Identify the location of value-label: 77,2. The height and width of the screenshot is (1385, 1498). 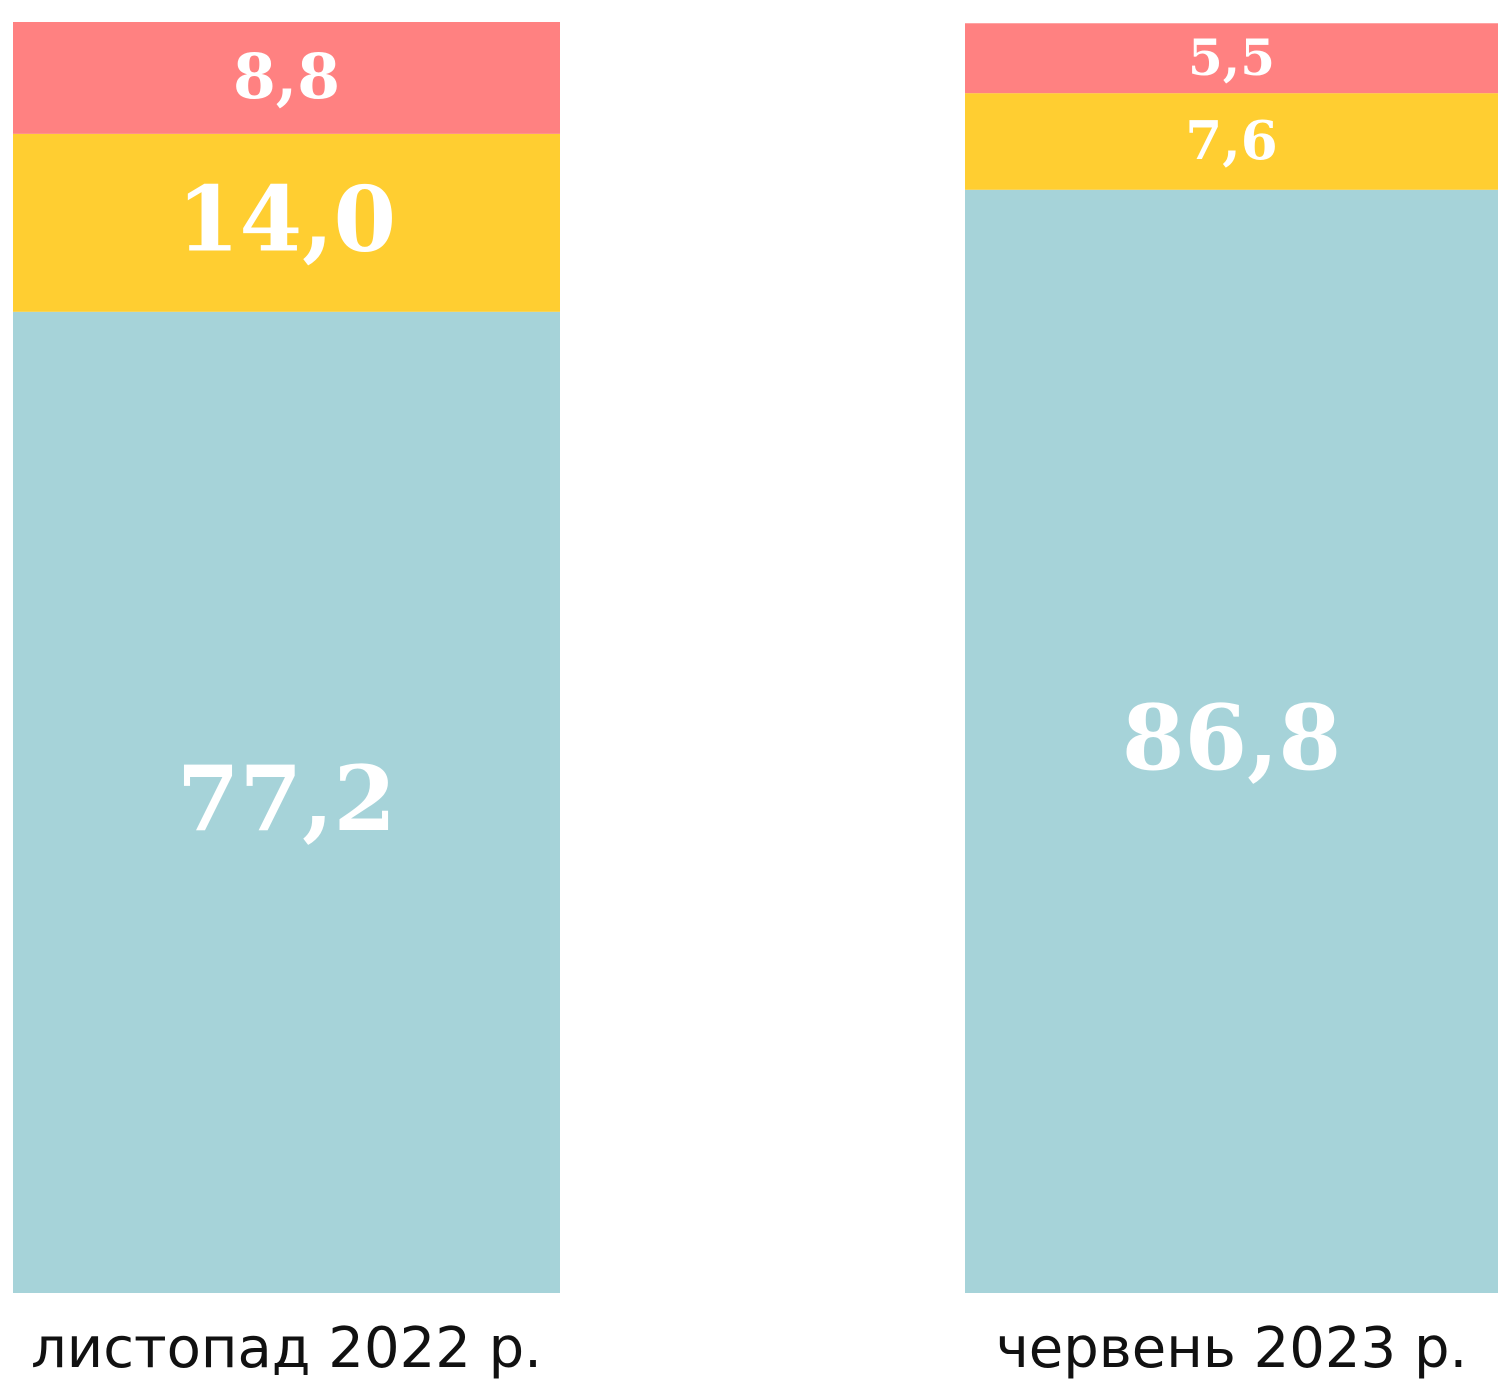
(286, 799).